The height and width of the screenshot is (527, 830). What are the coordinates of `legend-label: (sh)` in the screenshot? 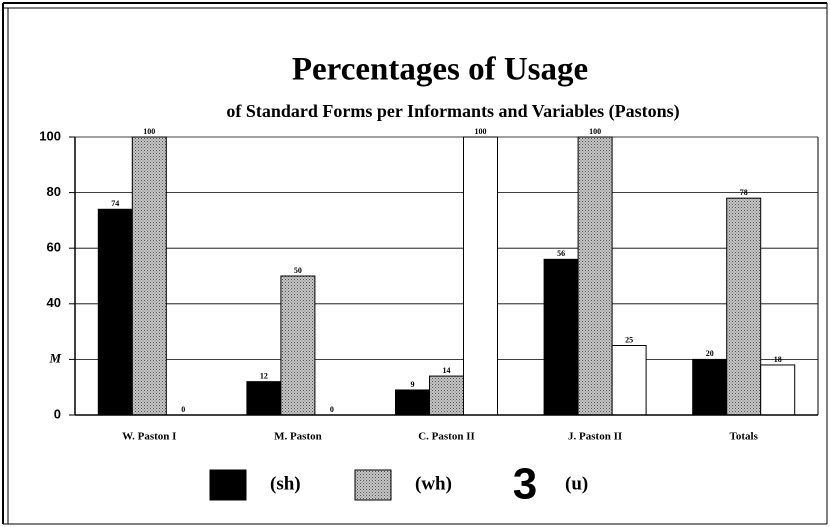 It's located at (285, 483).